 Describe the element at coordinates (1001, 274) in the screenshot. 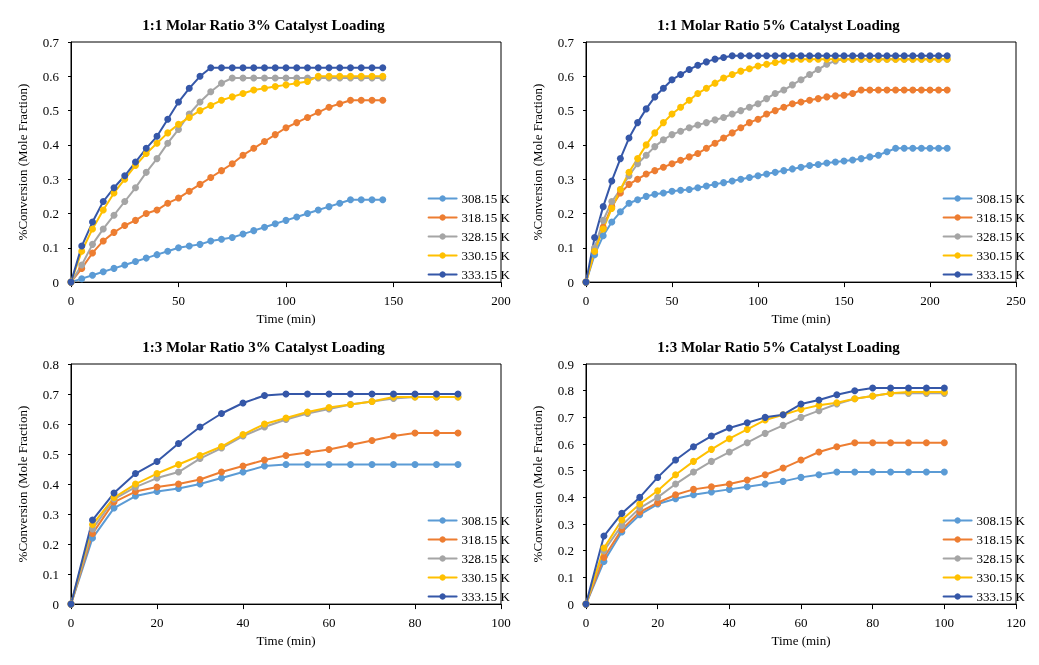

I see `legend-label: 333.15 K` at that location.